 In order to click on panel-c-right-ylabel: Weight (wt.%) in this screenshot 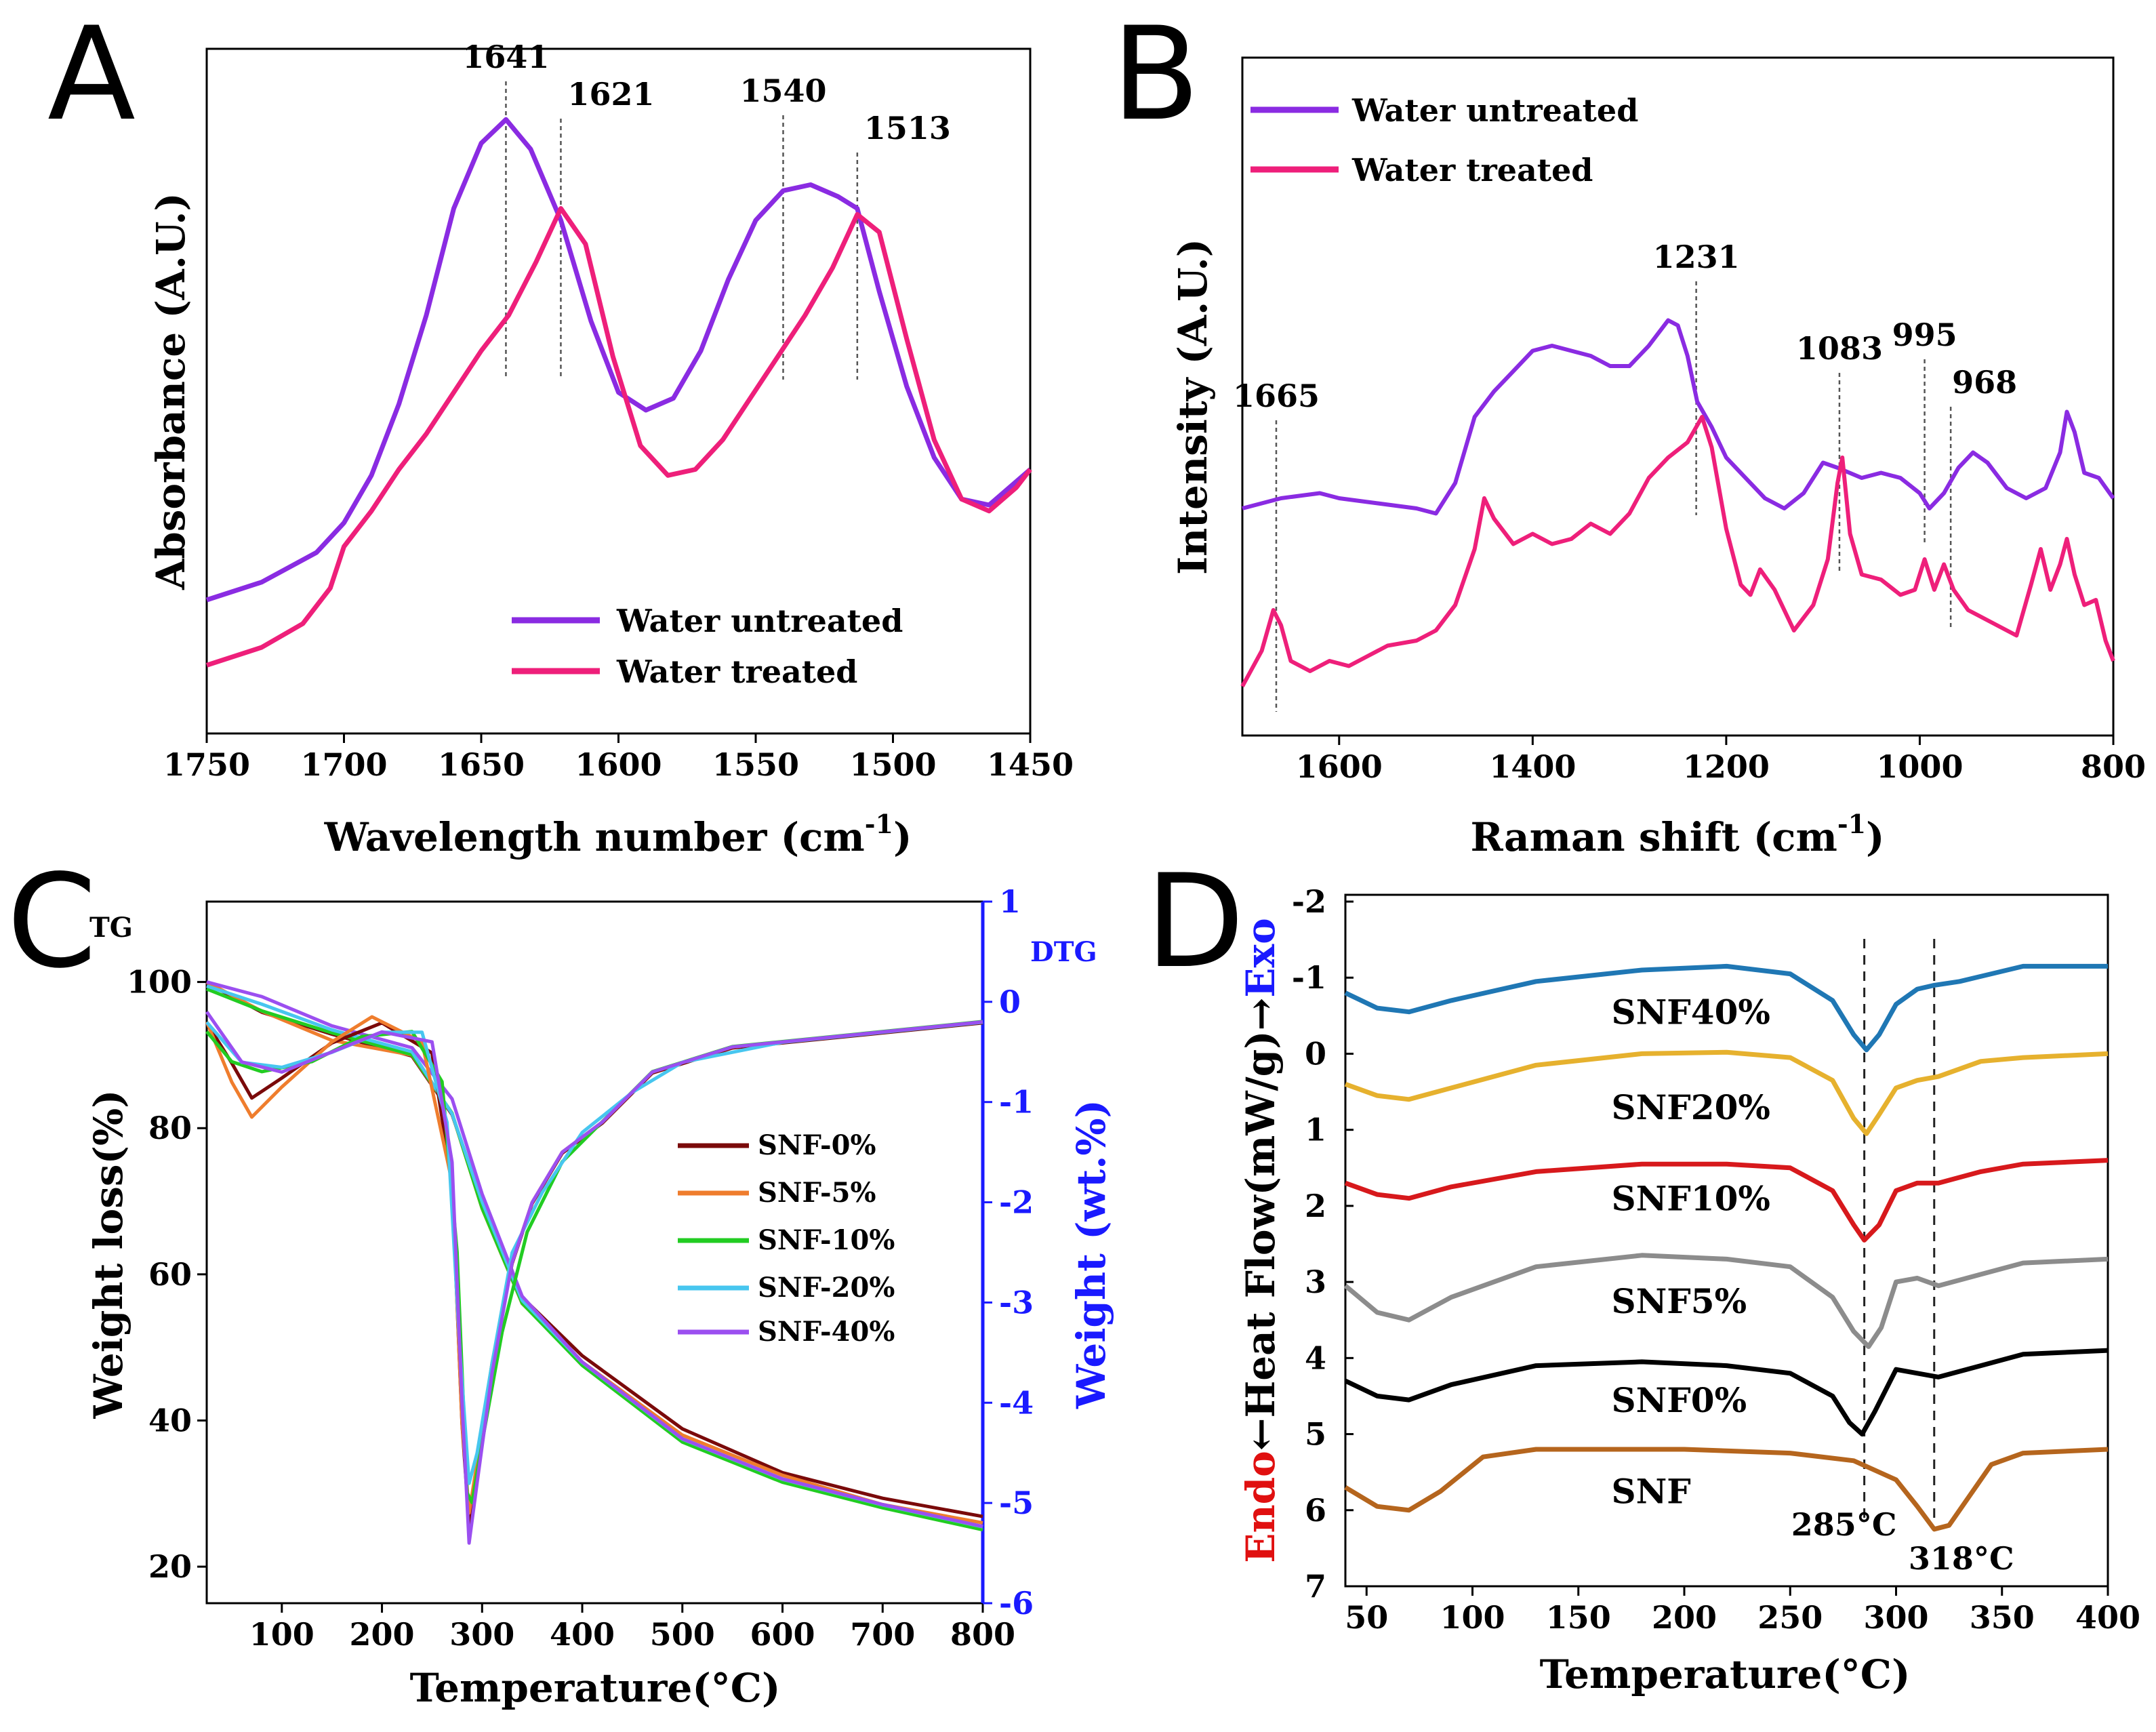, I will do `click(1091, 1254)`.